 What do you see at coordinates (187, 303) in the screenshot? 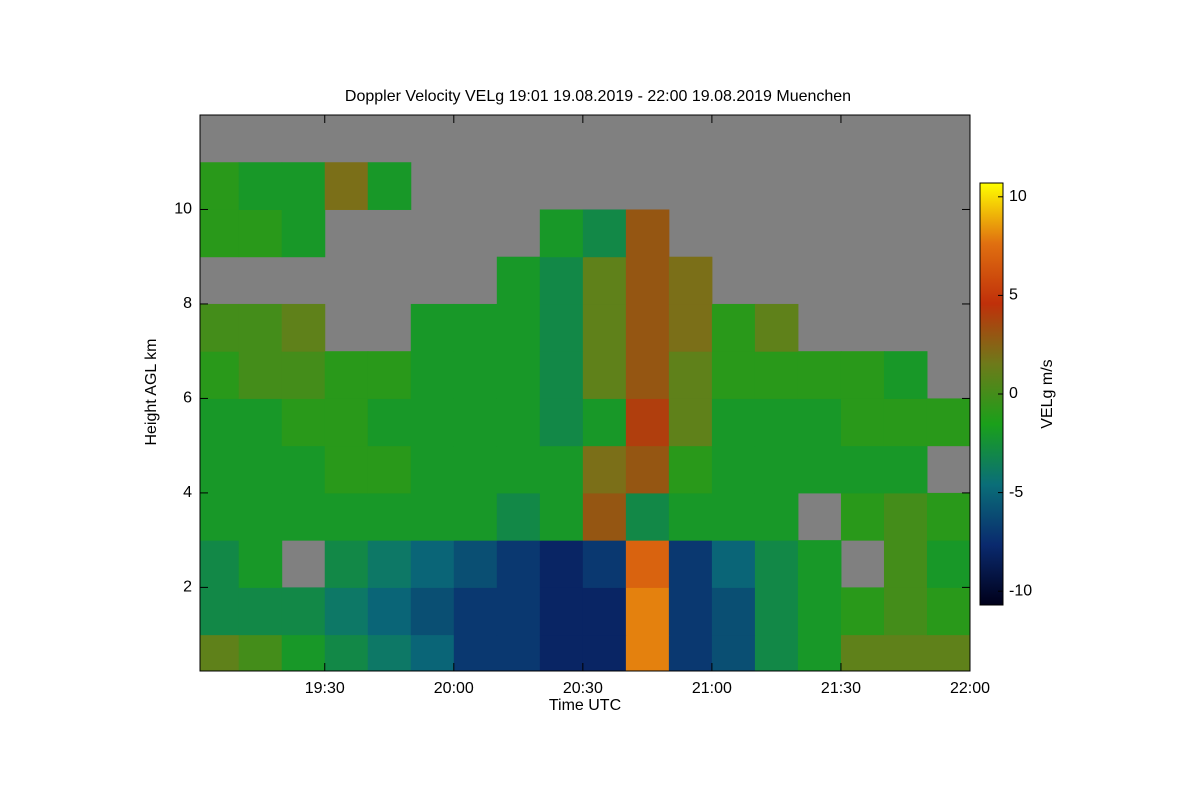
I see `y-tick-label: 8` at bounding box center [187, 303].